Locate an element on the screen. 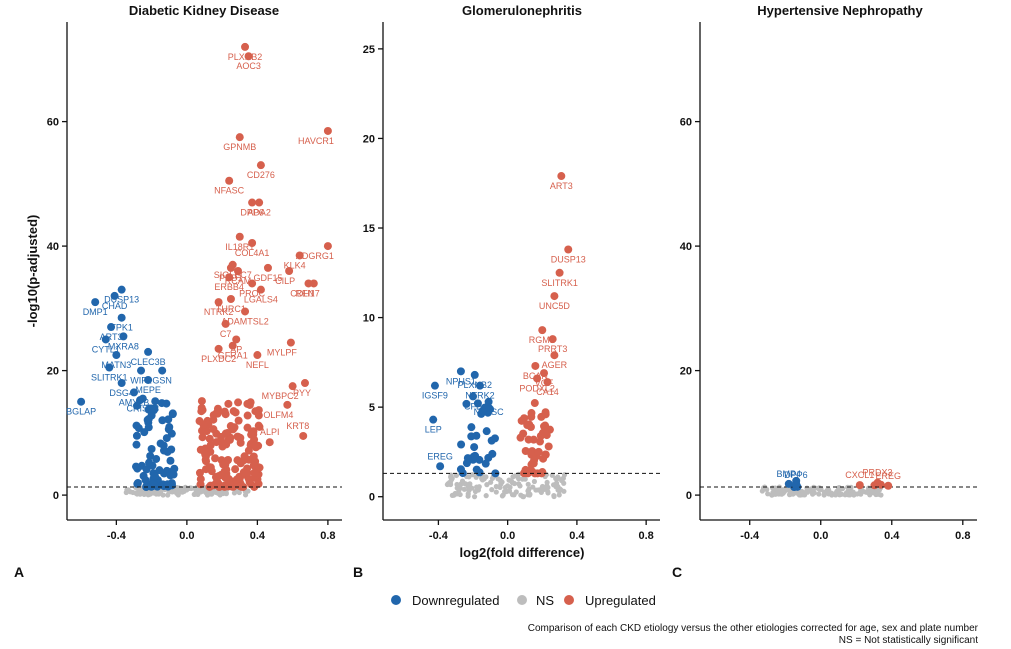 This screenshot has height=649, width=1011. gene-label: PLXNB2 is located at coordinates (474, 385).